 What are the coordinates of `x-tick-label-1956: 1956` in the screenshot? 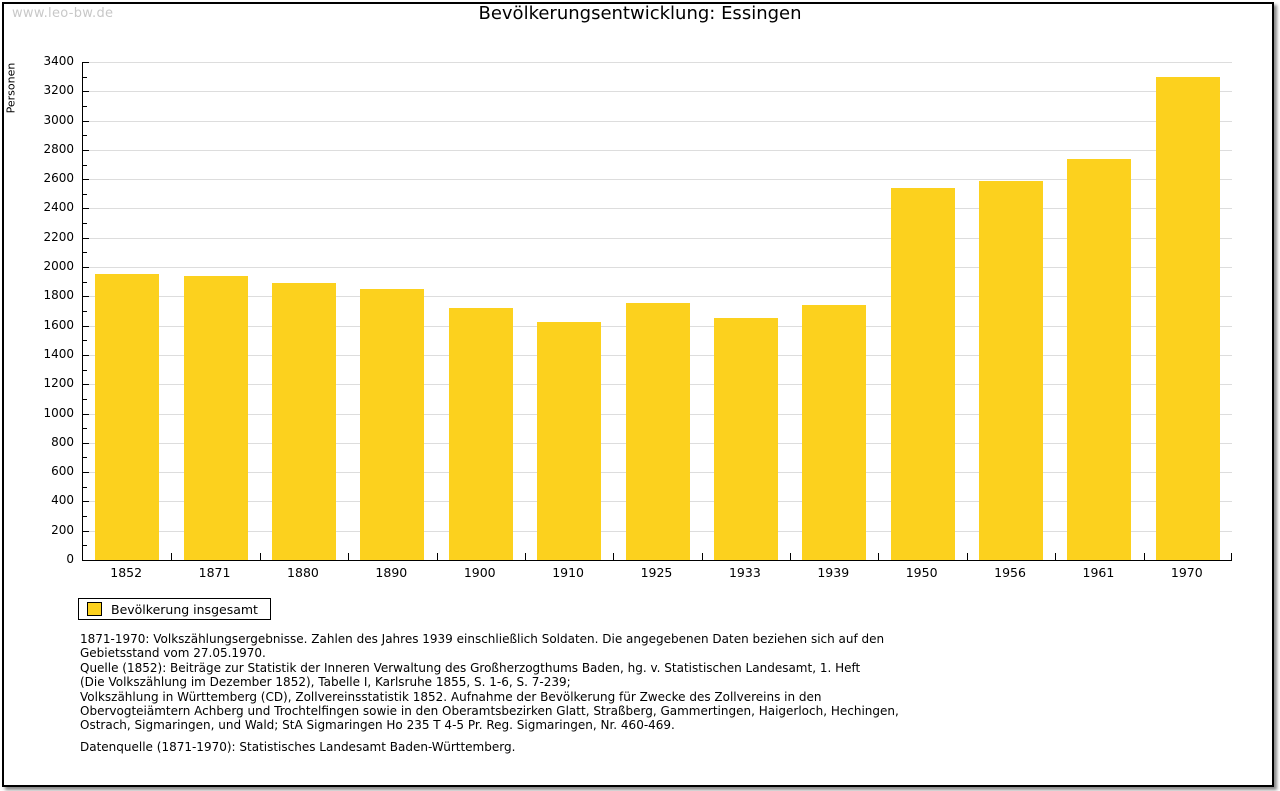 It's located at (1010, 572).